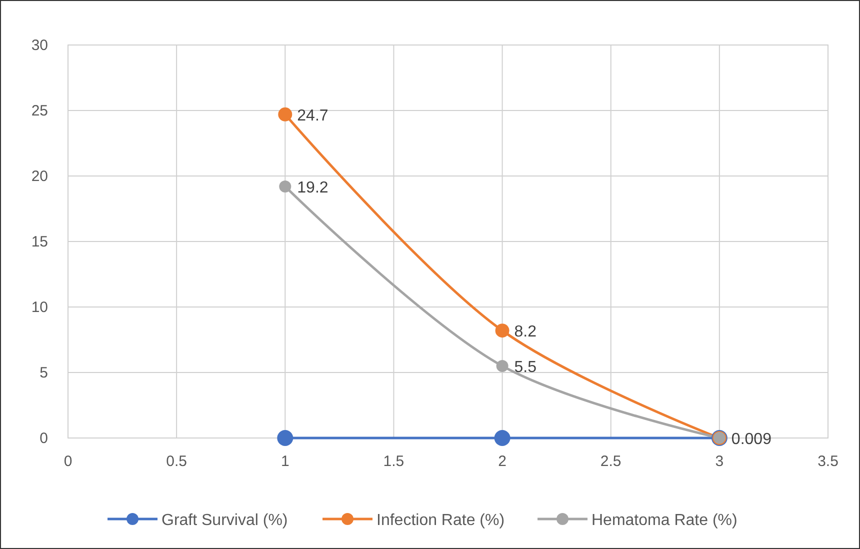 This screenshot has height=549, width=860. I want to click on data-label: 19.2, so click(312, 187).